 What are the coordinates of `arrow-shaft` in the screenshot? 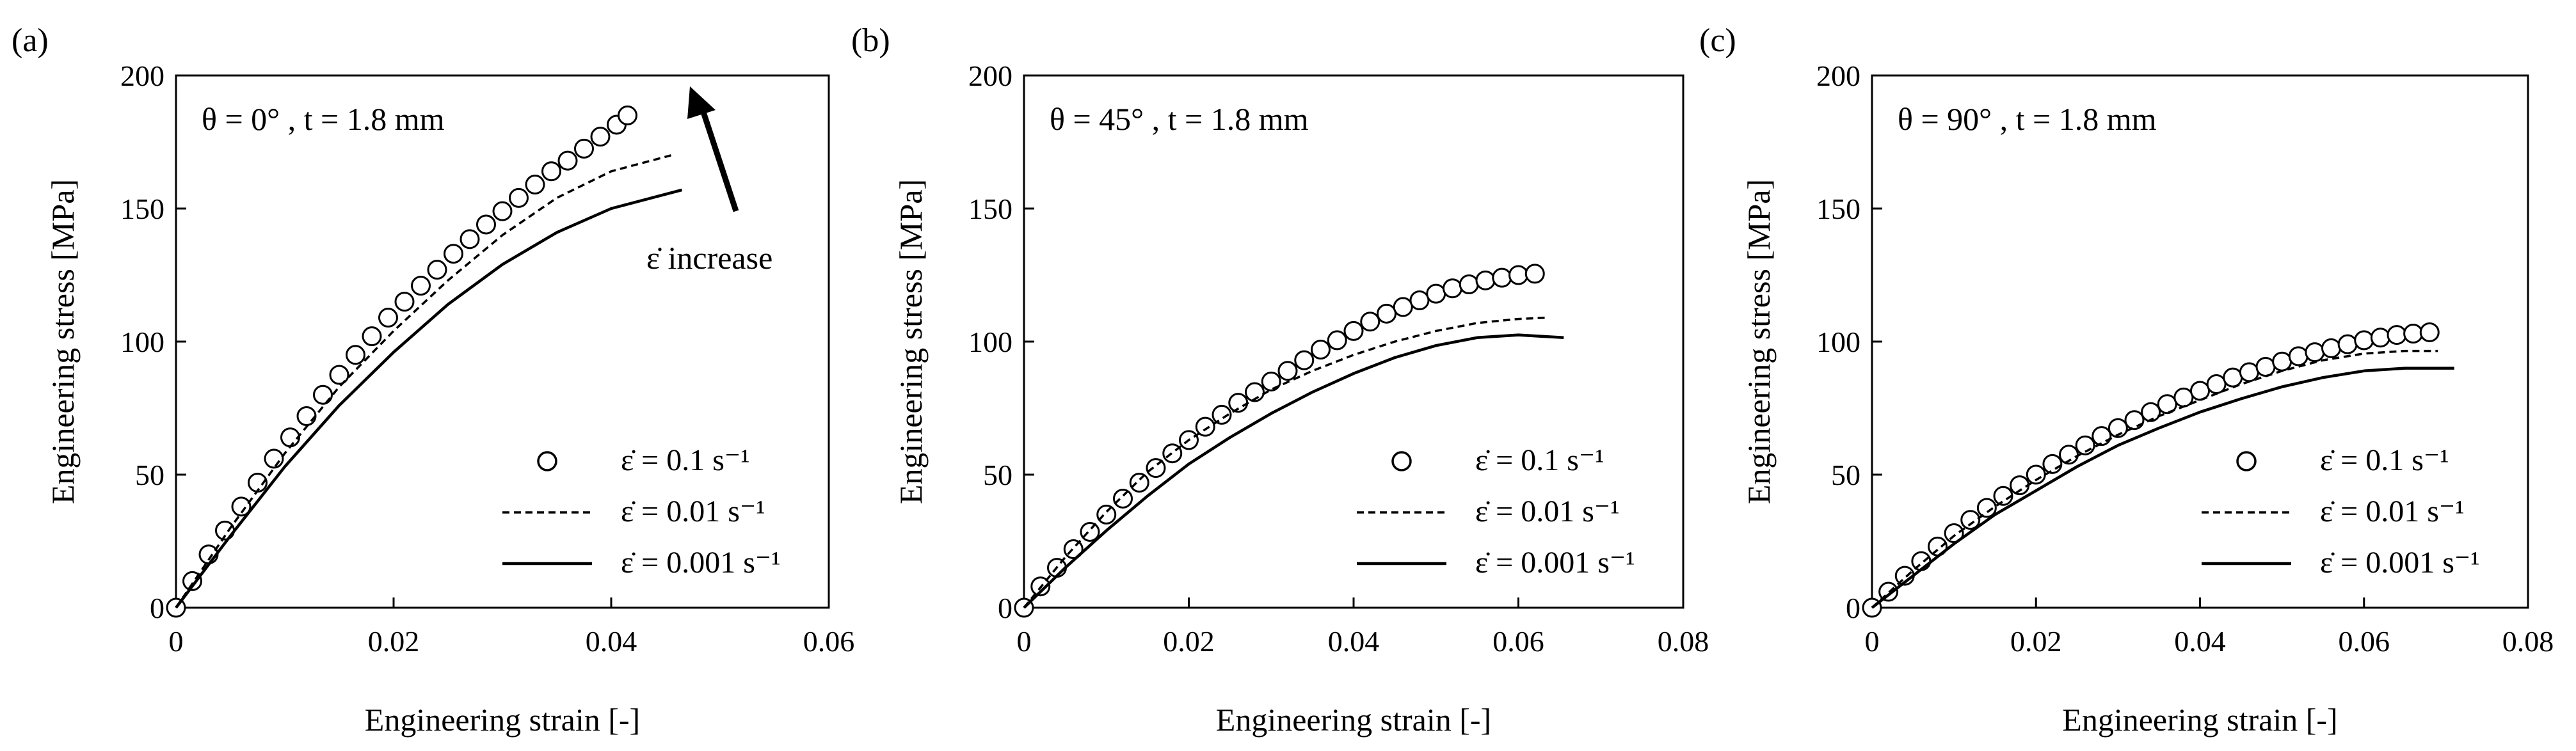 It's located at (719, 160).